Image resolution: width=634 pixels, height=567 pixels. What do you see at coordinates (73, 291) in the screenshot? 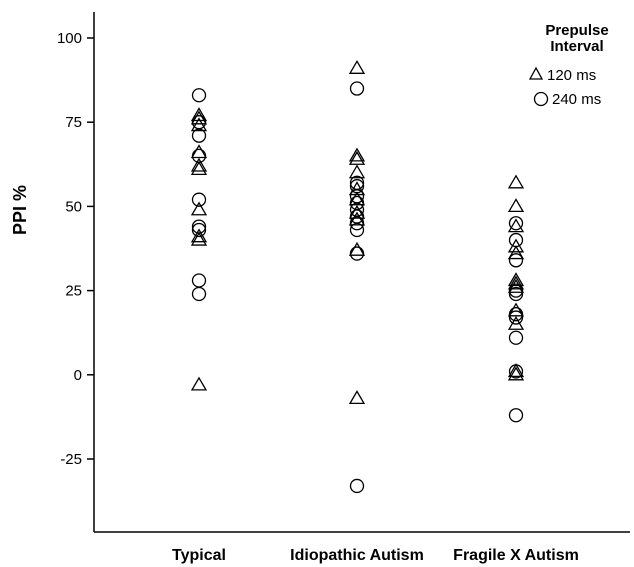
I see `y-tick-label: 25` at bounding box center [73, 291].